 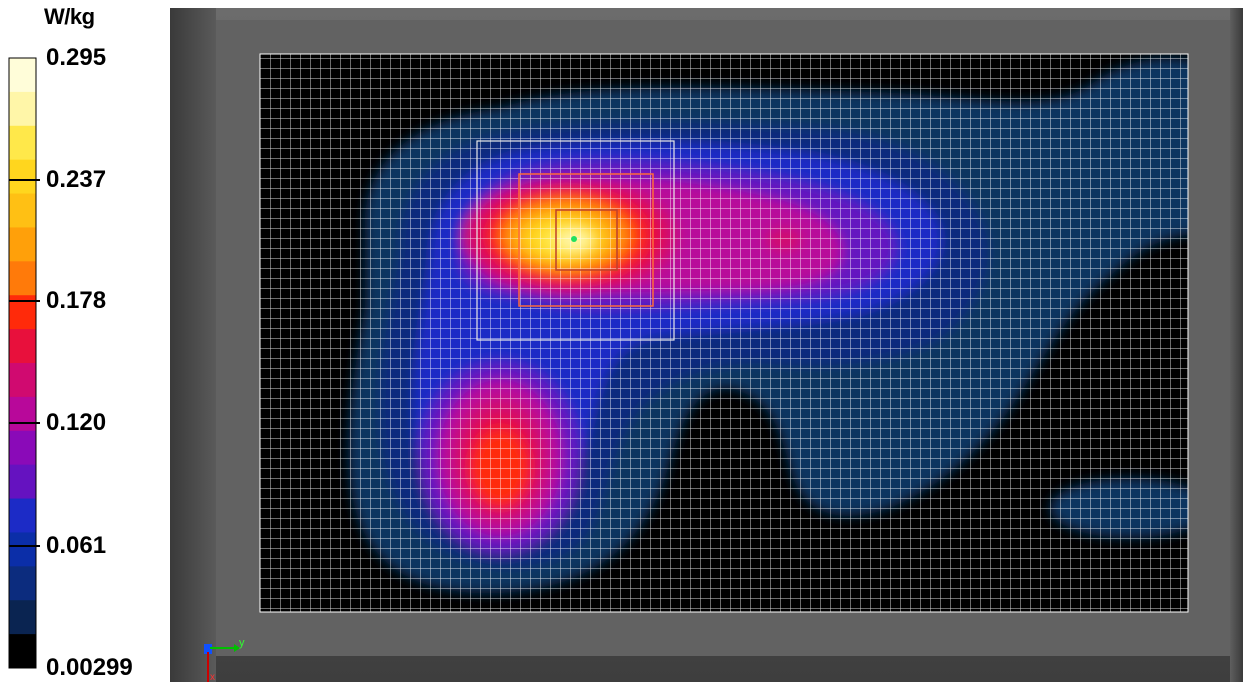 What do you see at coordinates (76, 179) in the screenshot?
I see `colorbar-tick-label: 0.237` at bounding box center [76, 179].